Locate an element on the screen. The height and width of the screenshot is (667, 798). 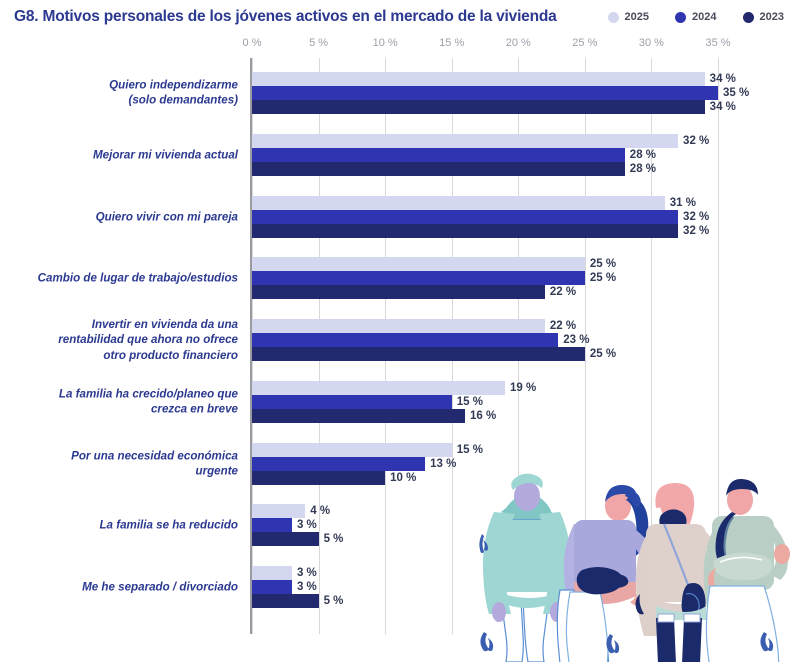
bar-row-2024: 23 % is located at coordinates (485, 340).